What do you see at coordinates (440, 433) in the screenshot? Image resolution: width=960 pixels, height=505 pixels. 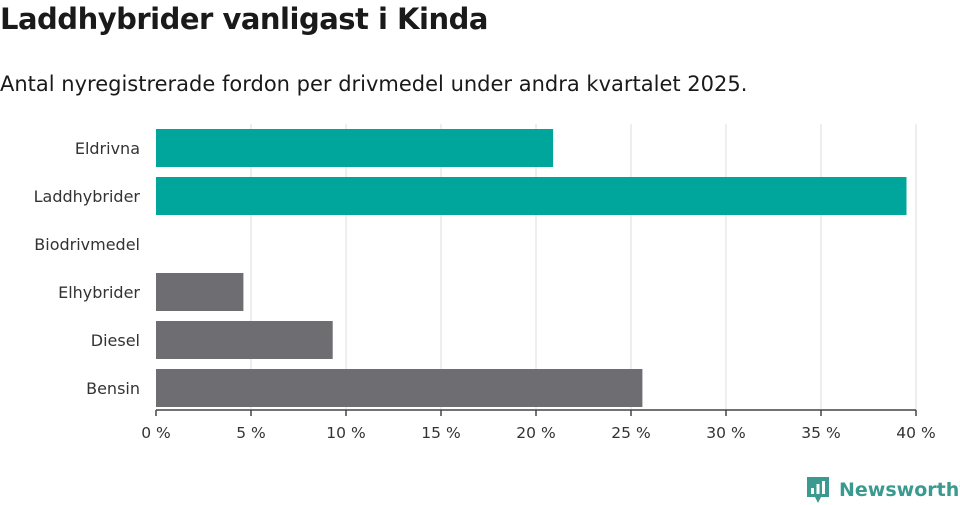 I see `x-tick-label: 15 %` at bounding box center [440, 433].